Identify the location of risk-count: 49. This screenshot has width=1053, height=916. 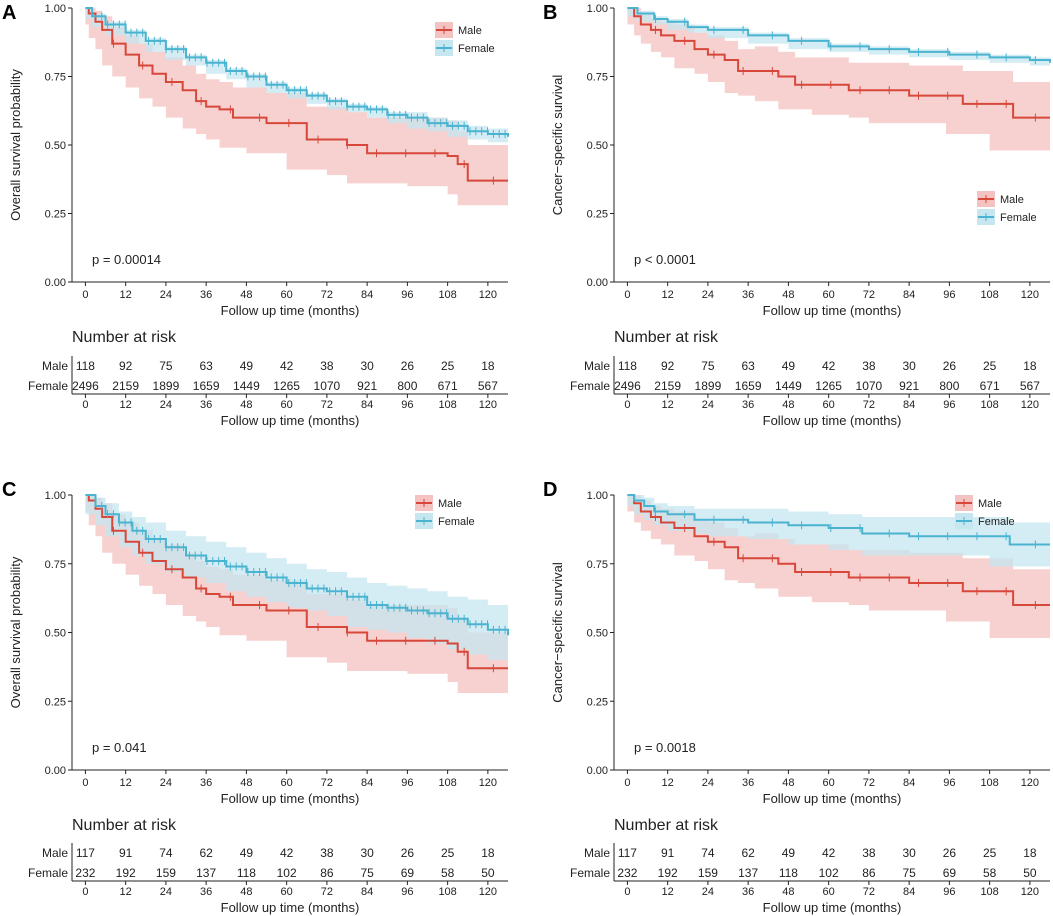
(247, 853).